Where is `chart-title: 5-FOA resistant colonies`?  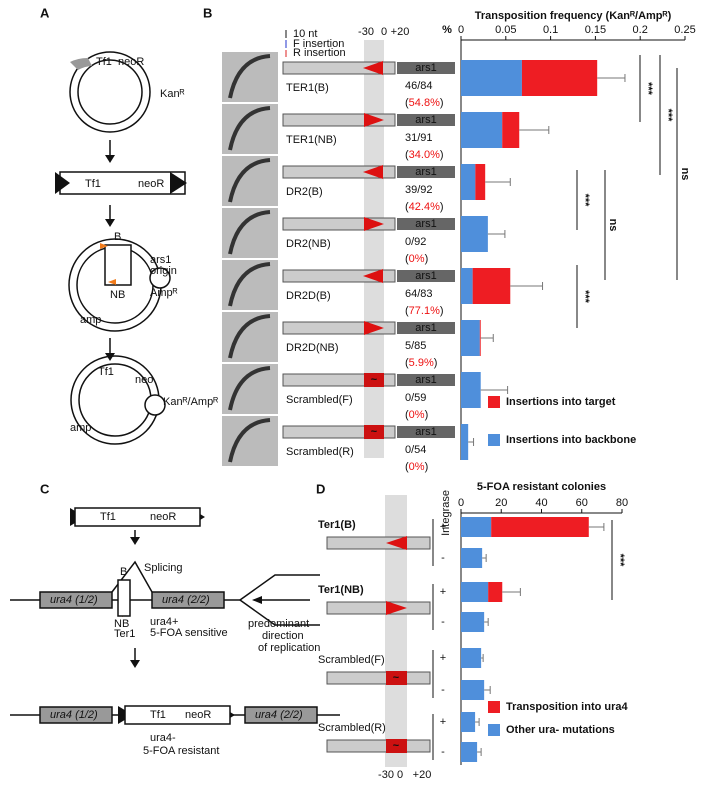
chart-title: 5-FOA resistant colonies is located at coordinates (541, 487).